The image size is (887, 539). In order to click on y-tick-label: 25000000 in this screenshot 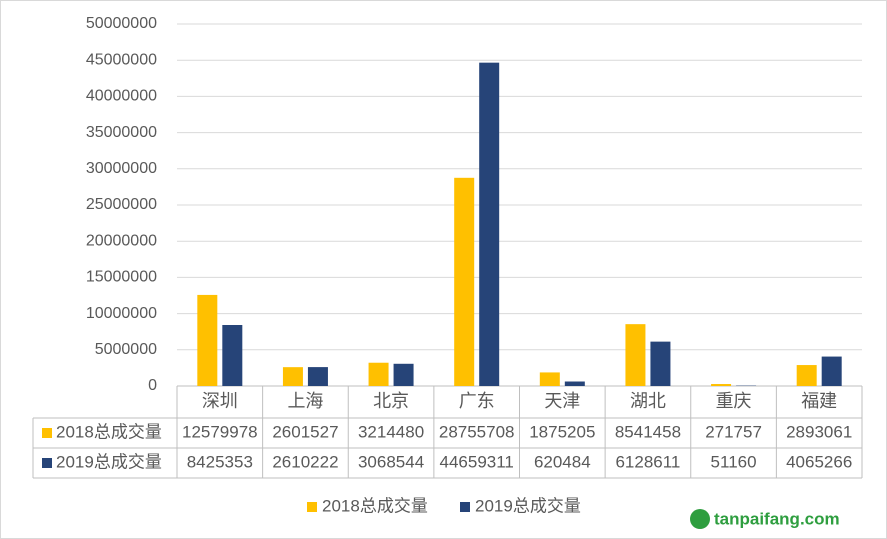, I will do `click(121, 204)`.